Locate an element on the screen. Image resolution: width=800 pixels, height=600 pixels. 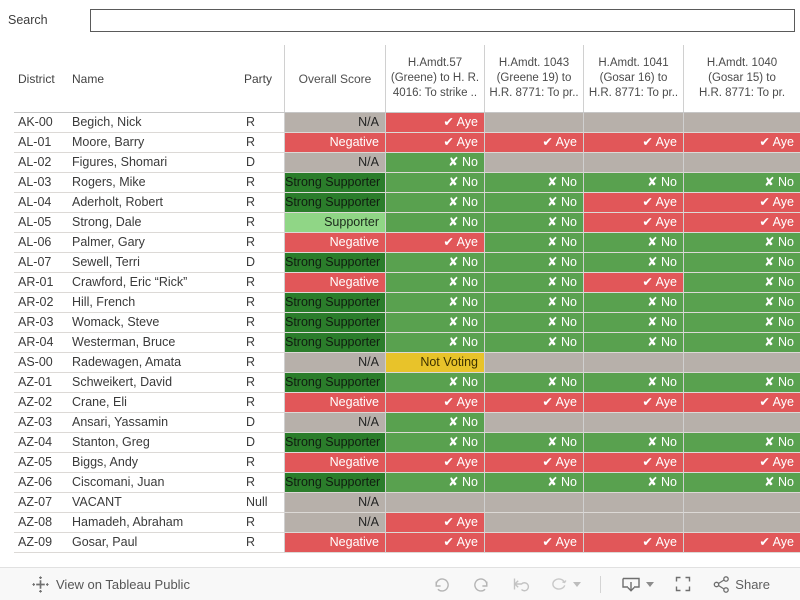
share-button: Share is located at coordinates (741, 584).